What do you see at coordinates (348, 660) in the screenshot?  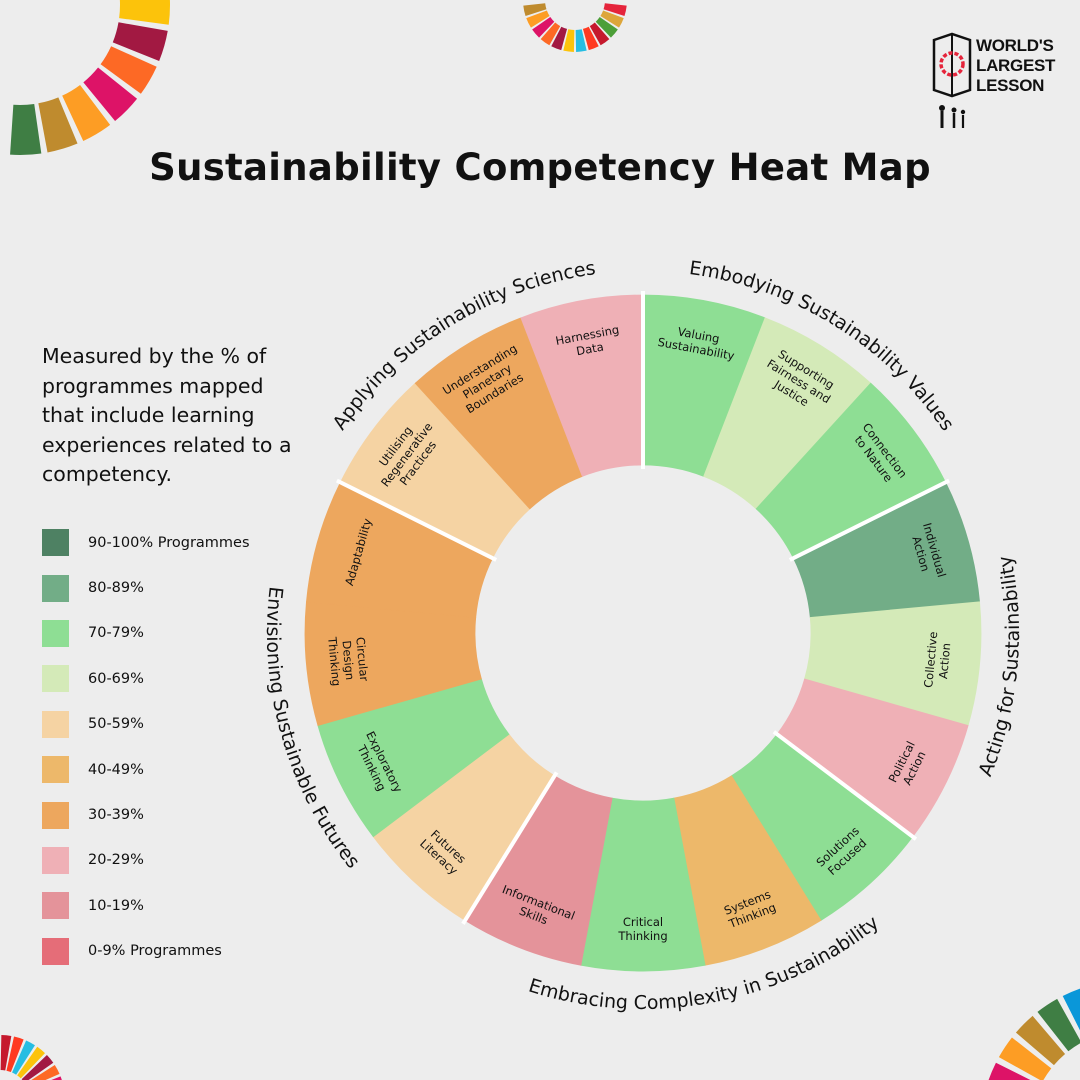 I see `competency-label: CircularDesignThinking` at bounding box center [348, 660].